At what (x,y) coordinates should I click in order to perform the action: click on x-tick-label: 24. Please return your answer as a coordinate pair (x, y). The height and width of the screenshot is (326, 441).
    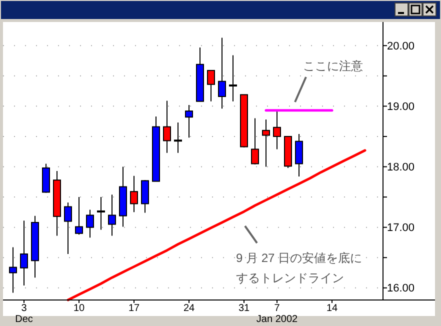
    Looking at the image, I should click on (189, 308).